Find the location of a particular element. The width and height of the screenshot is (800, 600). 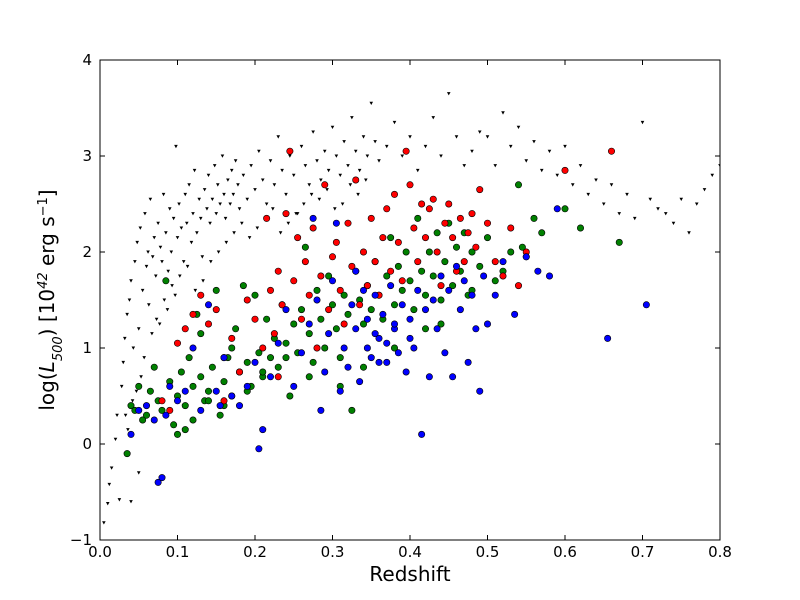

x-tick-label: 0.3 is located at coordinates (333, 552).